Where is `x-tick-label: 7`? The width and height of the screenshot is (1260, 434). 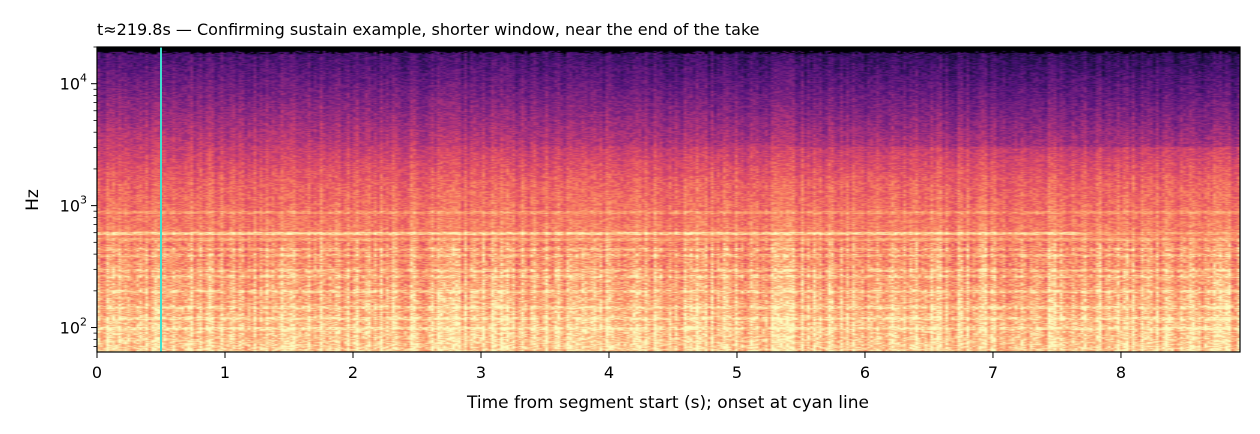 x-tick-label: 7 is located at coordinates (993, 372).